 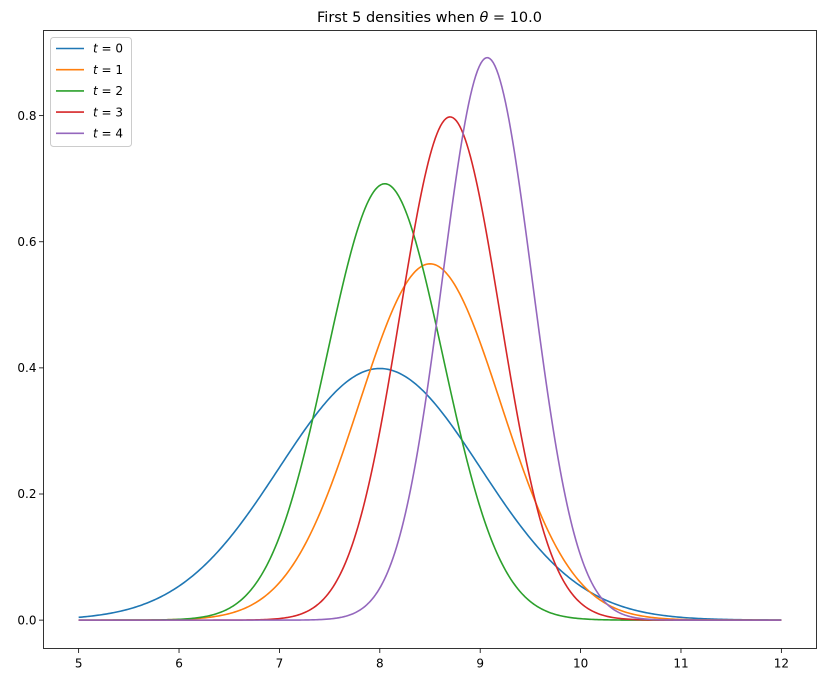 I want to click on legend-value: = 1, so click(x=110, y=70).